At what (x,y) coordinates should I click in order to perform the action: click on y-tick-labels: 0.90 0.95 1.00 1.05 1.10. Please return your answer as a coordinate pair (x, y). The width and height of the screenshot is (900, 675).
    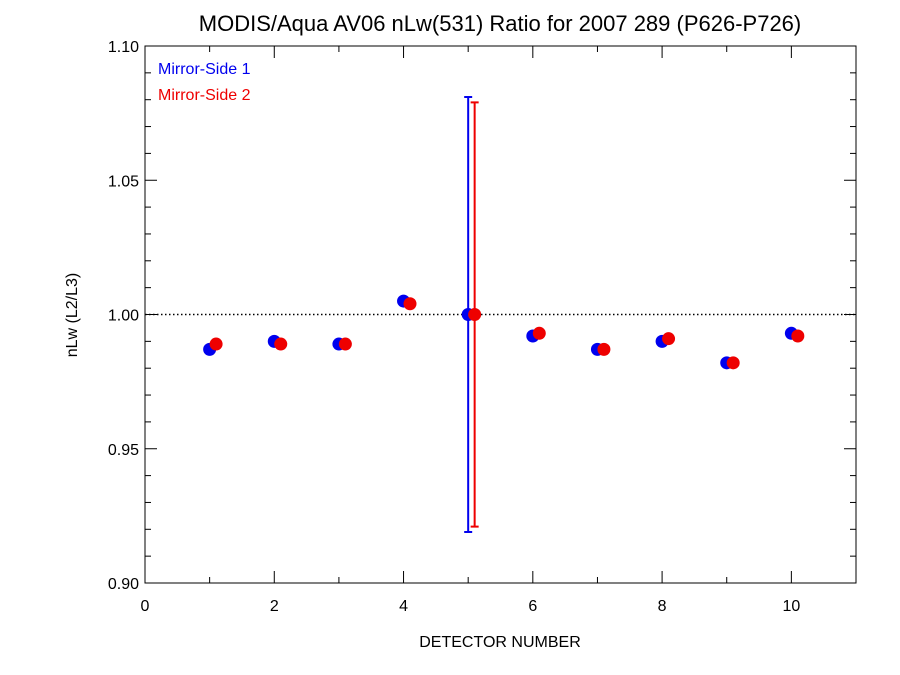
    Looking at the image, I should click on (123, 316).